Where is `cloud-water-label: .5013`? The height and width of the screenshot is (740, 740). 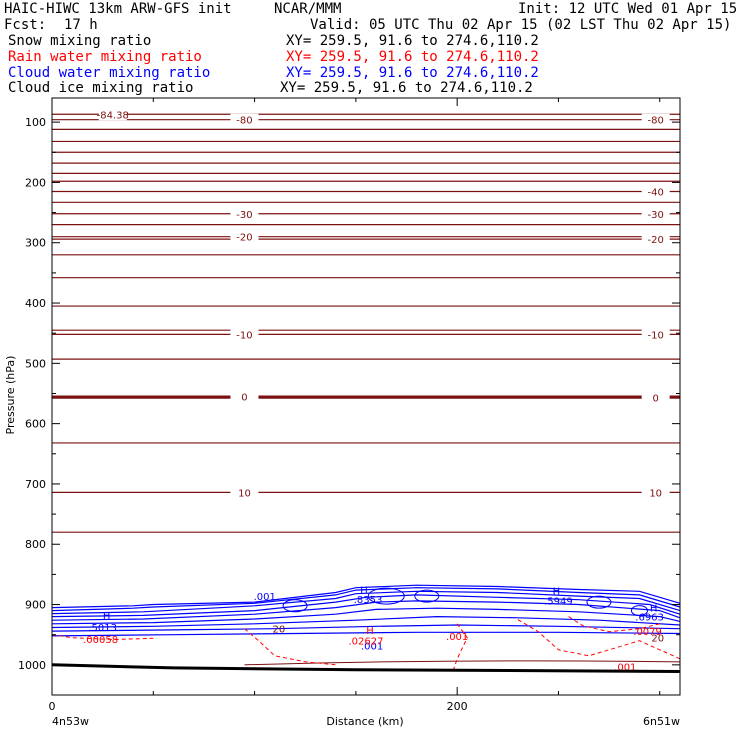 cloud-water-label: .5013 is located at coordinates (102, 628).